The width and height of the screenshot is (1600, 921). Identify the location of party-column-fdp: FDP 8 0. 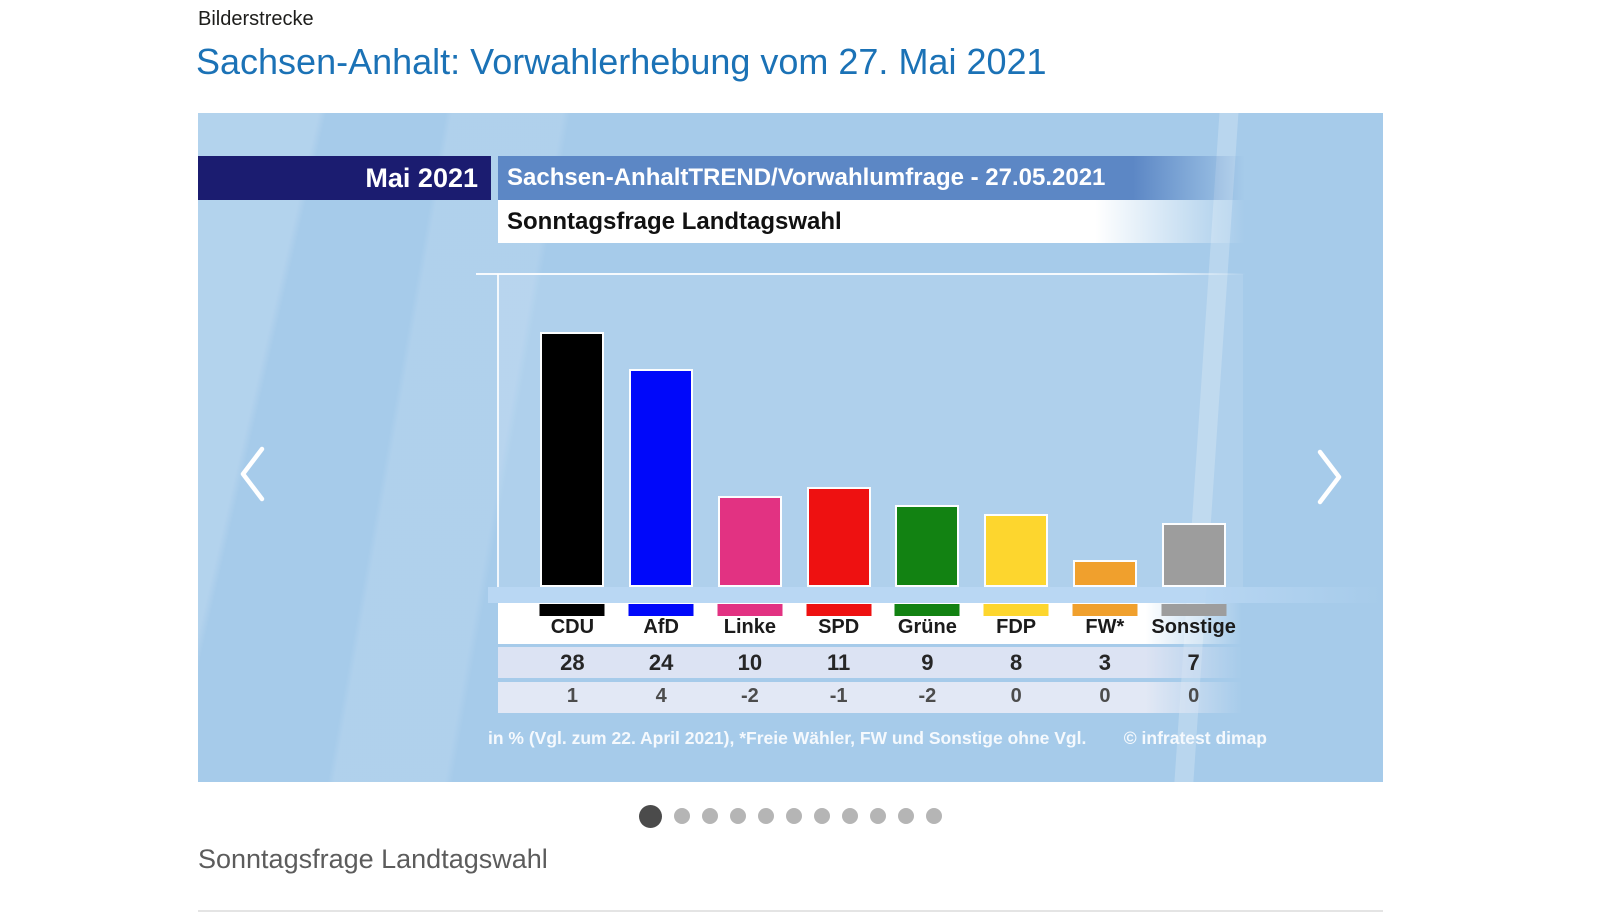
(1016, 447).